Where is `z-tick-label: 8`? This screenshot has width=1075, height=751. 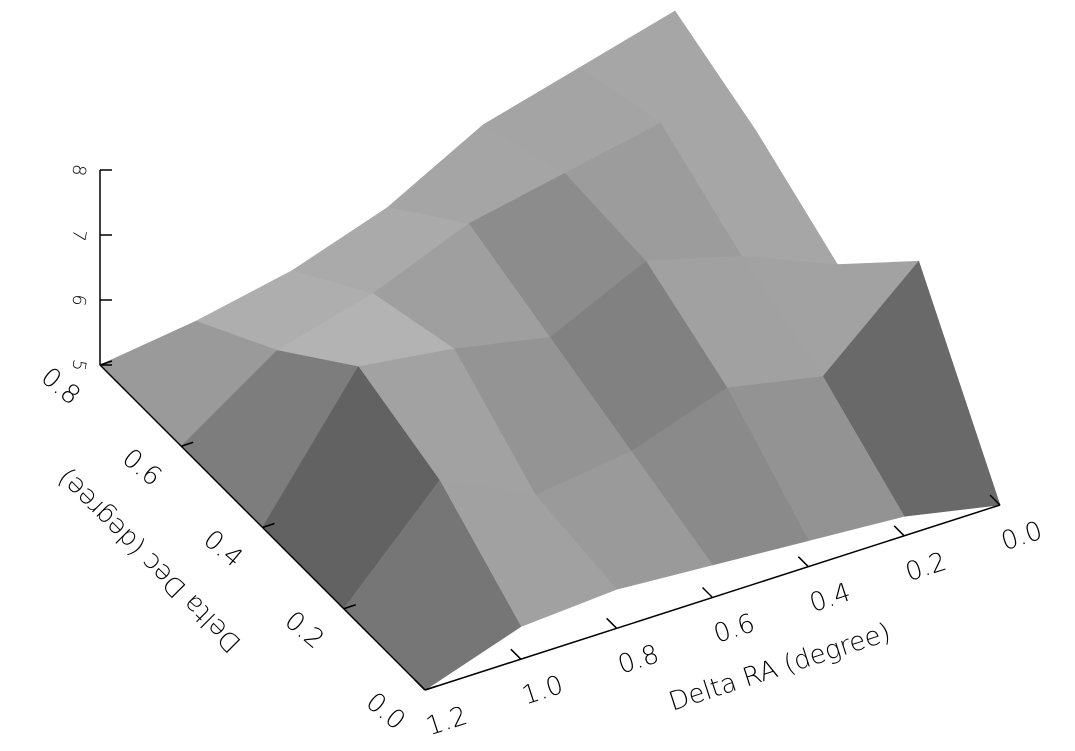 z-tick-label: 8 is located at coordinates (78, 170).